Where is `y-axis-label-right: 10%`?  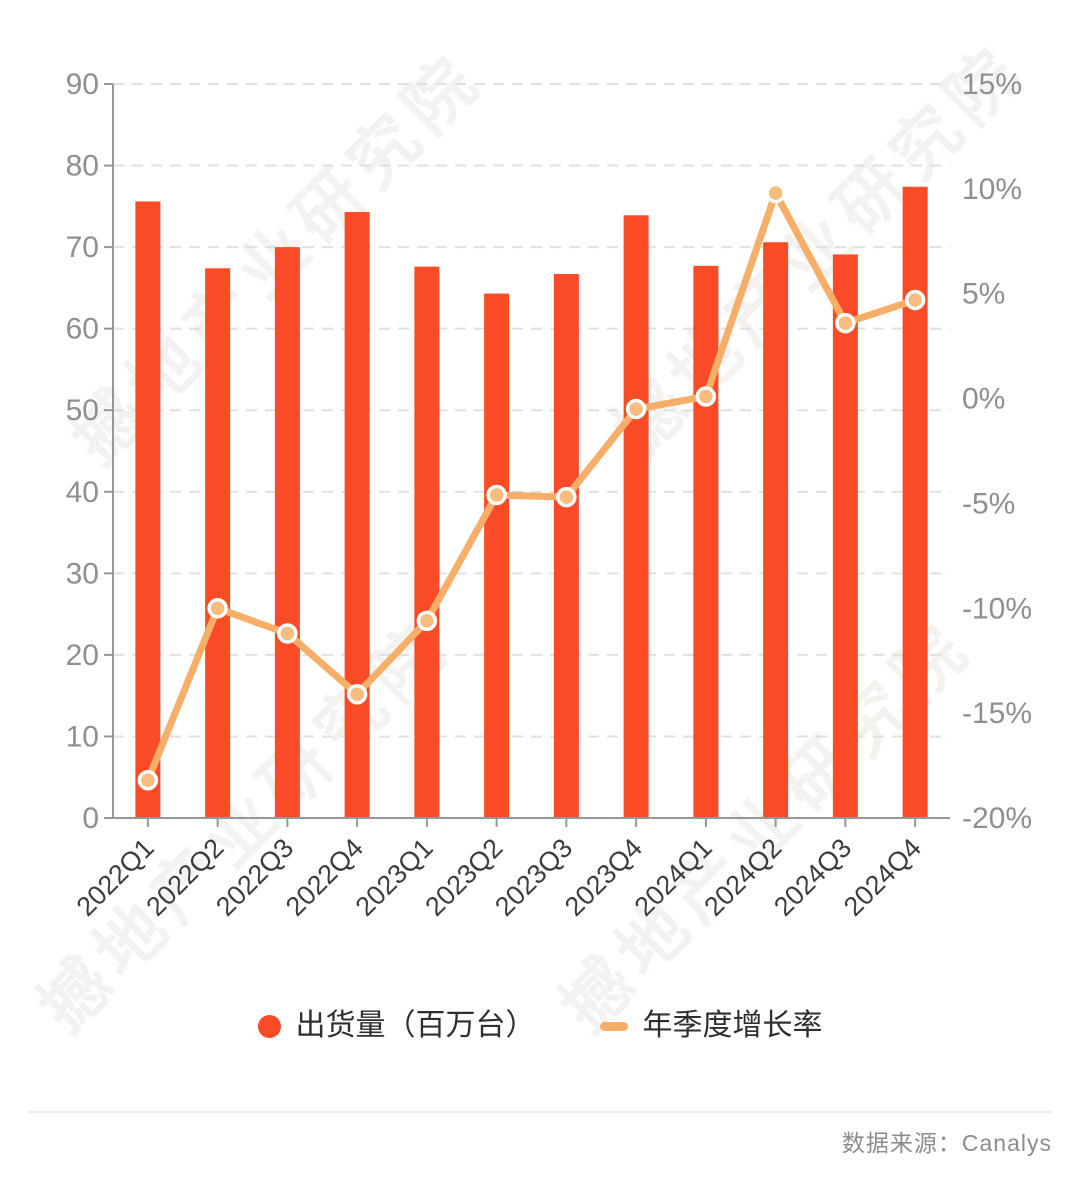 y-axis-label-right: 10% is located at coordinates (992, 189).